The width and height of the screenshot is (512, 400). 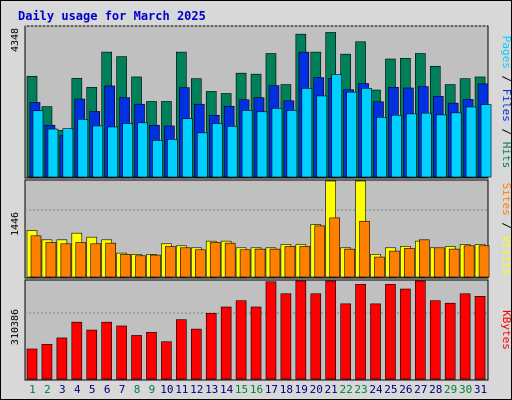 I want to click on x-tick-label: 18, so click(x=286, y=389).